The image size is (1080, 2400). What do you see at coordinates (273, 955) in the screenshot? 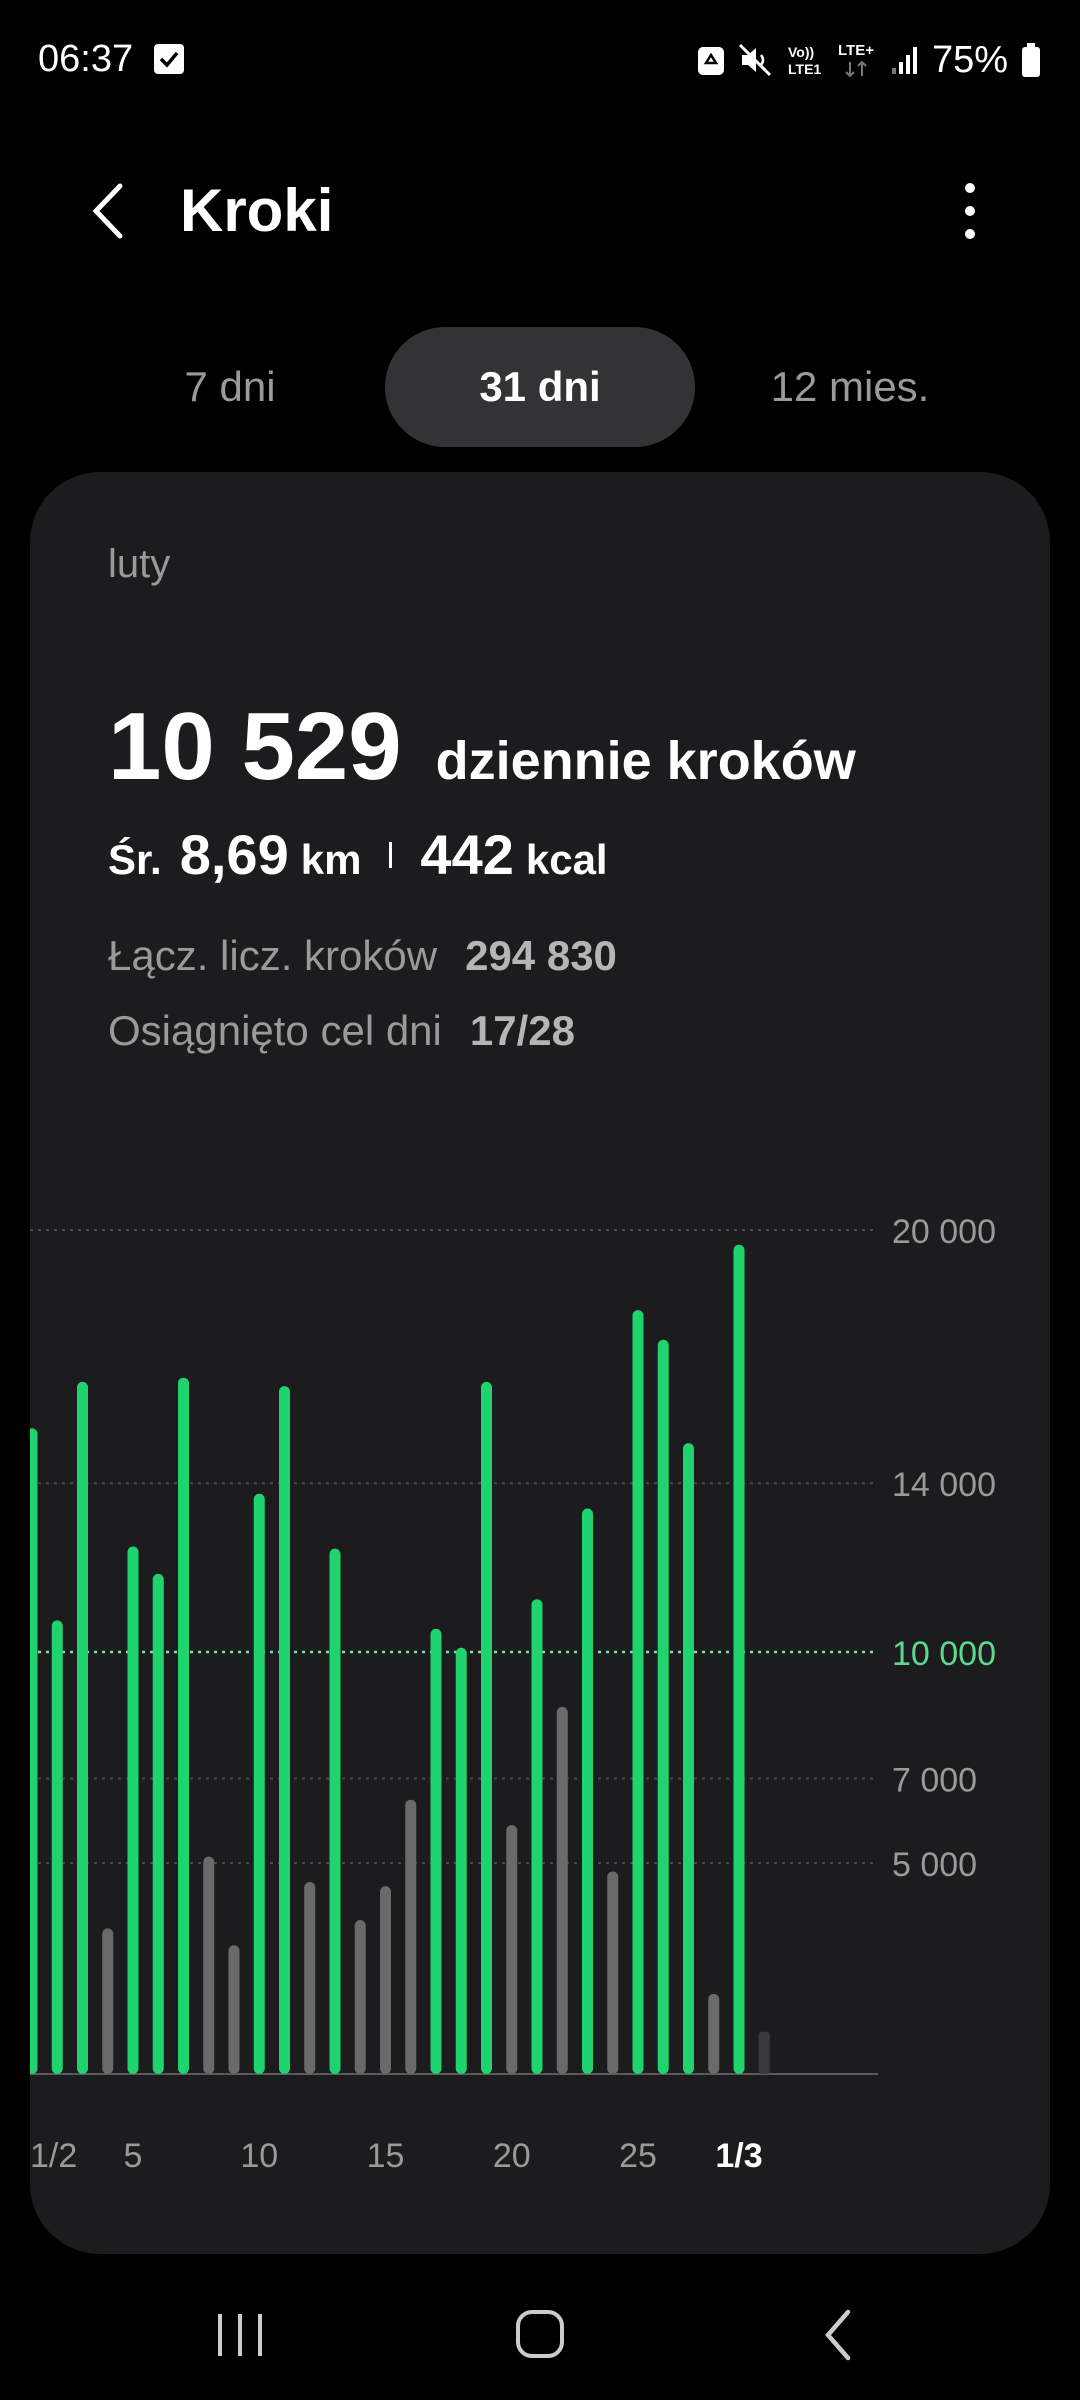
I see `total-steps-label: Łącz. licz. kroków` at bounding box center [273, 955].